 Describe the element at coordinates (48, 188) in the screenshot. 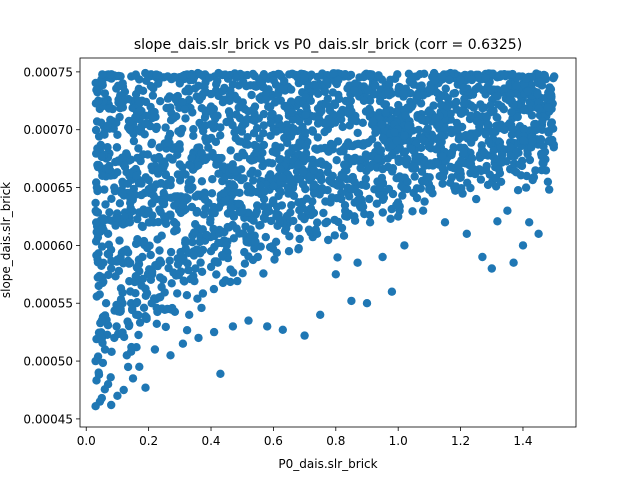

I see `y-tick-label: 0.00065` at that location.